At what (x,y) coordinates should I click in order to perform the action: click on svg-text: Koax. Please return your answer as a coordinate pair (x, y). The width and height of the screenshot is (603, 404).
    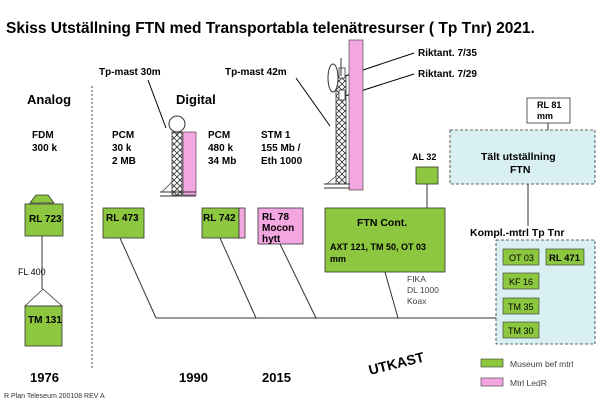
    Looking at the image, I should click on (417, 301).